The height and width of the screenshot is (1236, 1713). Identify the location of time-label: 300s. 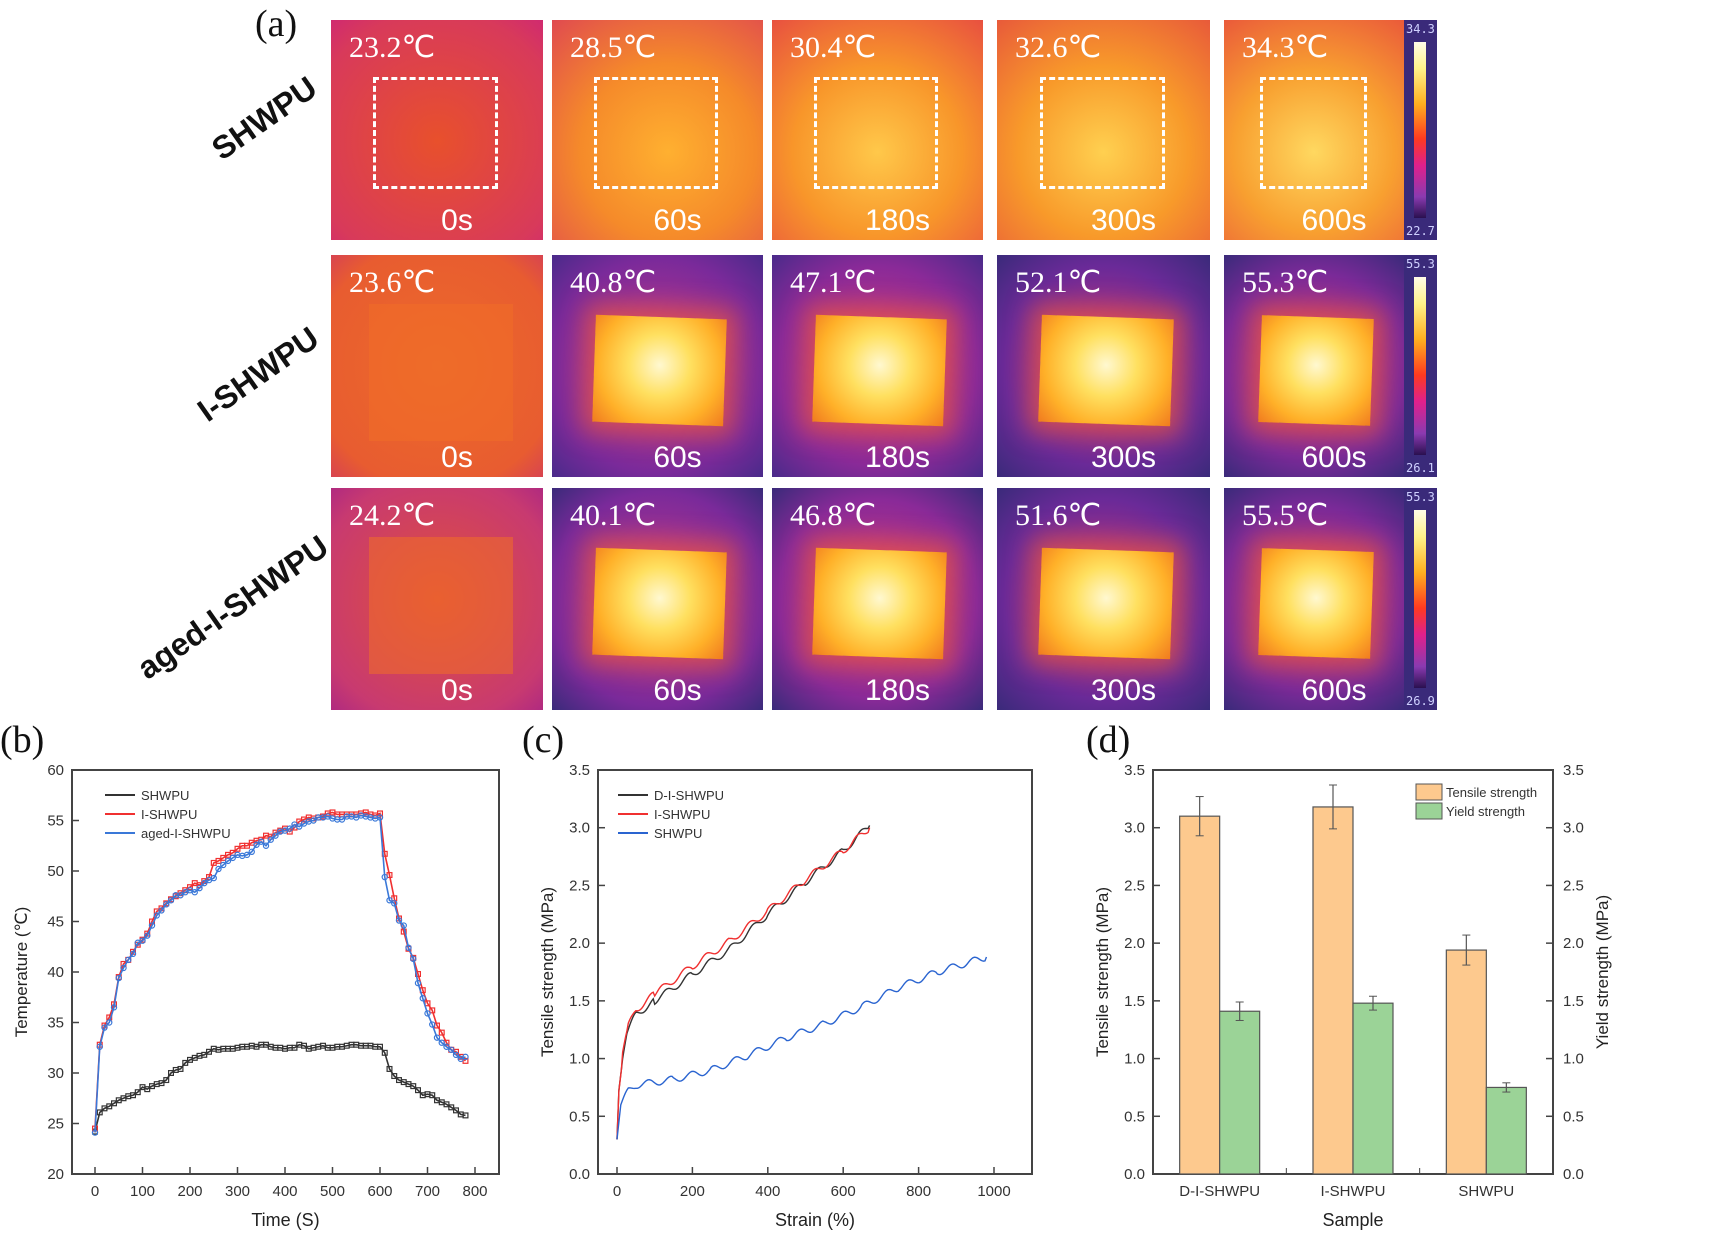
(1123, 457).